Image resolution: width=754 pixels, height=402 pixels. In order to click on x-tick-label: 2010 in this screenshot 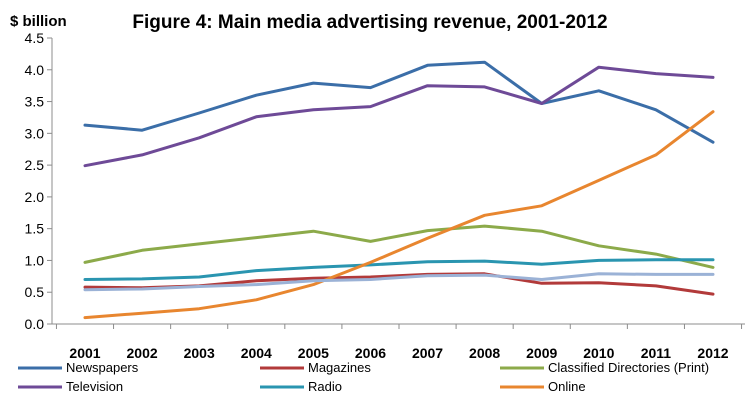, I will do `click(598, 353)`.